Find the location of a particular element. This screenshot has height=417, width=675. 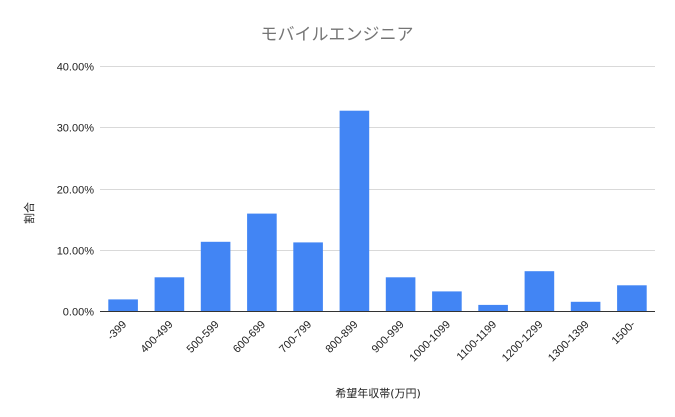

y-tick-label: 20.00% is located at coordinates (76, 191).